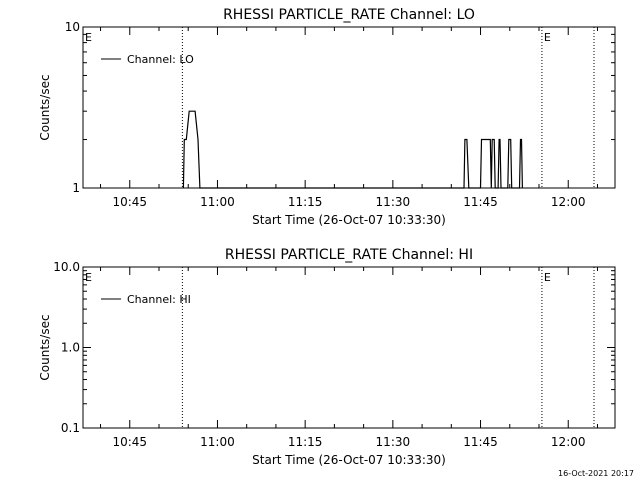 The height and width of the screenshot is (480, 640). I want to click on chart-title: RHESSI PARTICLE_RATE Channel: HI, so click(349, 255).